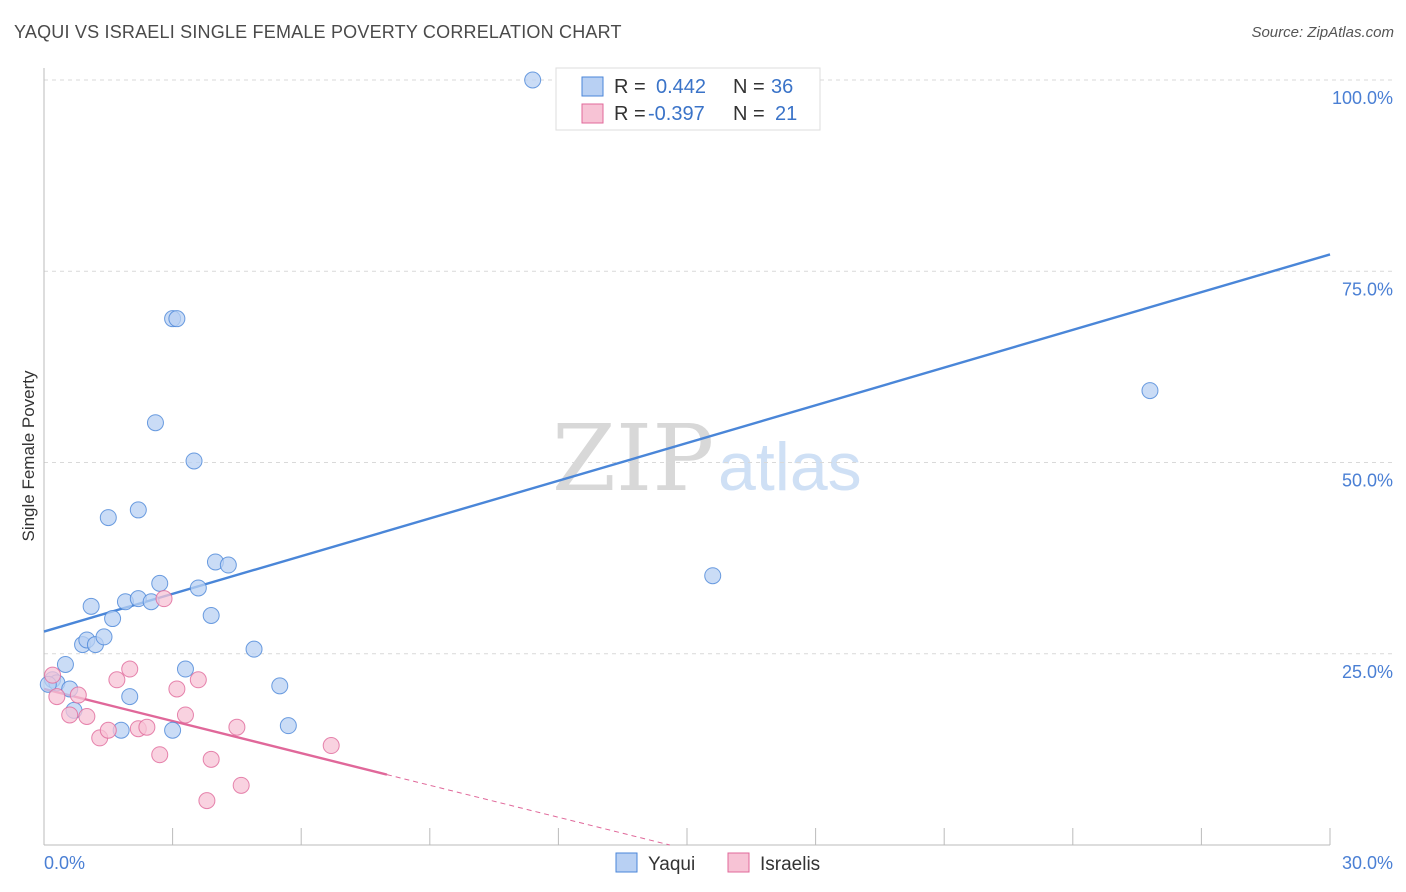 The height and width of the screenshot is (892, 1406). I want to click on stats-legend: R = 0.442 N = 36 R = -0.397 N = 21, so click(688, 99).